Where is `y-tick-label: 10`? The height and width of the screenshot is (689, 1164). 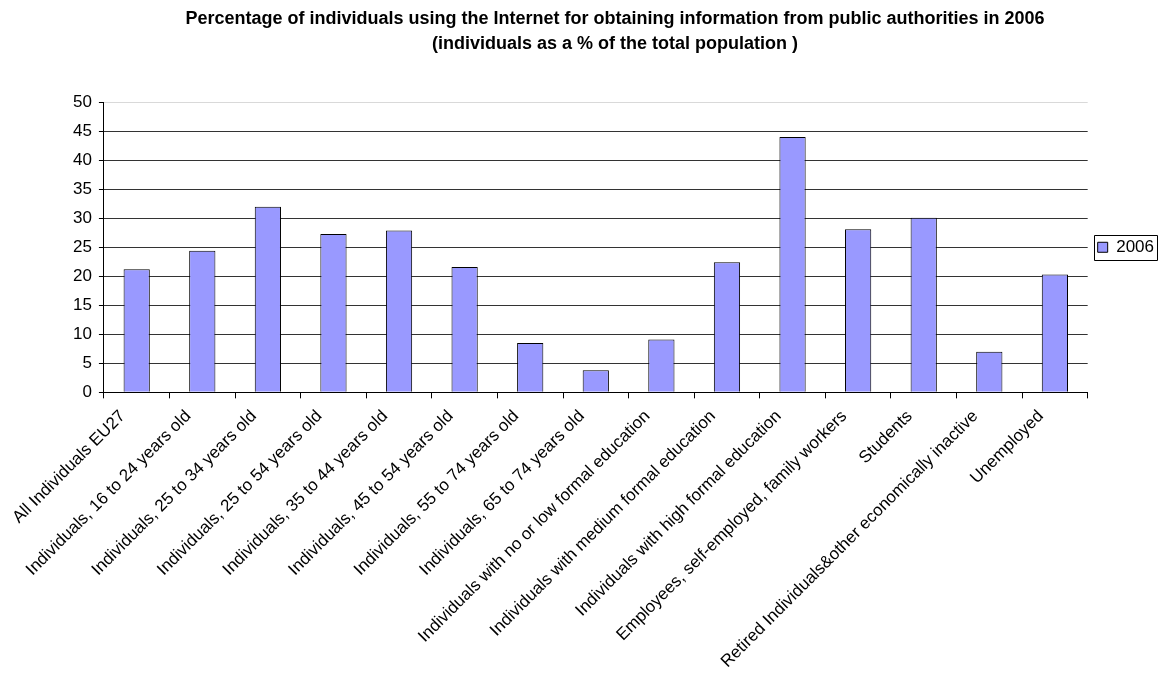 y-tick-label: 10 is located at coordinates (82, 334).